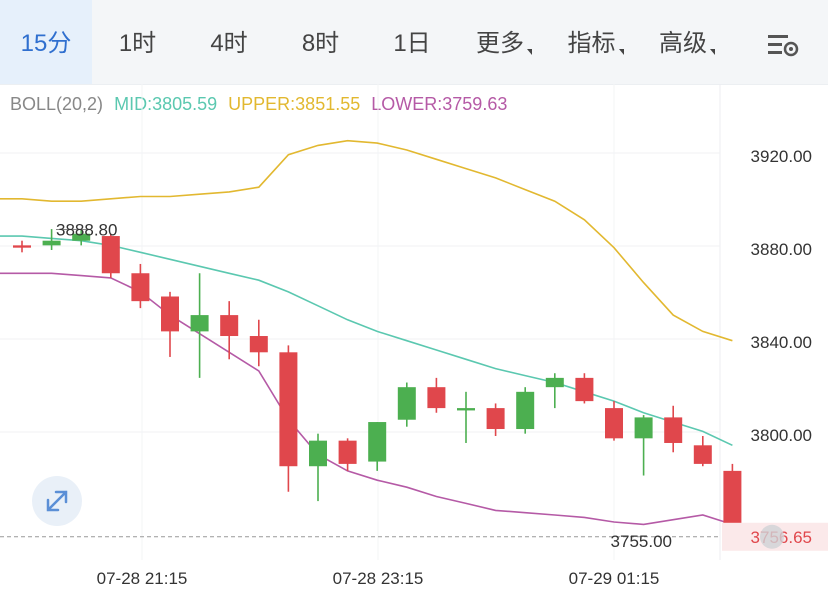  I want to click on tab-label: 8时, so click(320, 43).